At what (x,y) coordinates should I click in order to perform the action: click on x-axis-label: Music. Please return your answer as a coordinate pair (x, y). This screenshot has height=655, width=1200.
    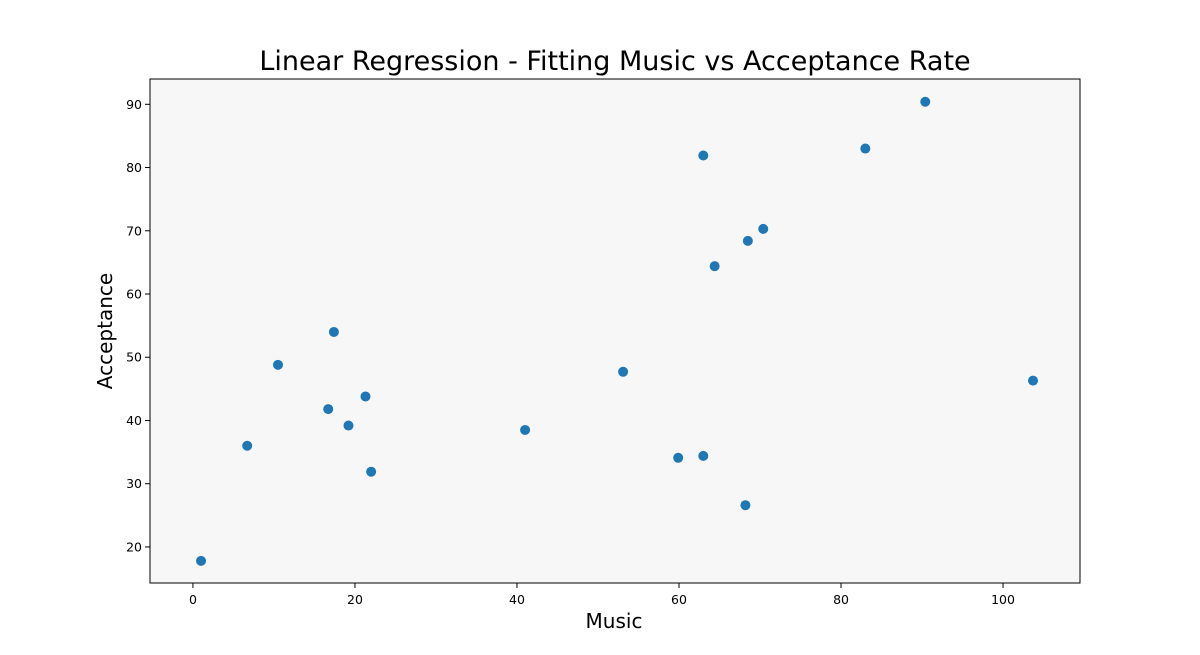
    Looking at the image, I should click on (614, 621).